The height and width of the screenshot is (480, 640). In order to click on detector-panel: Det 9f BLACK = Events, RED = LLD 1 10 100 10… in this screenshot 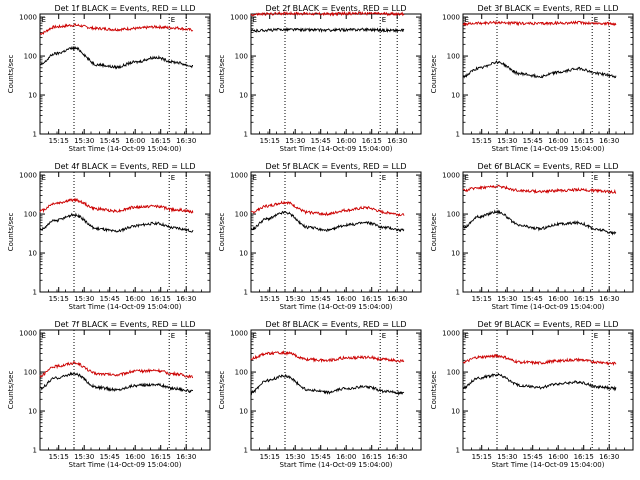, I will do `click(532, 394)`.